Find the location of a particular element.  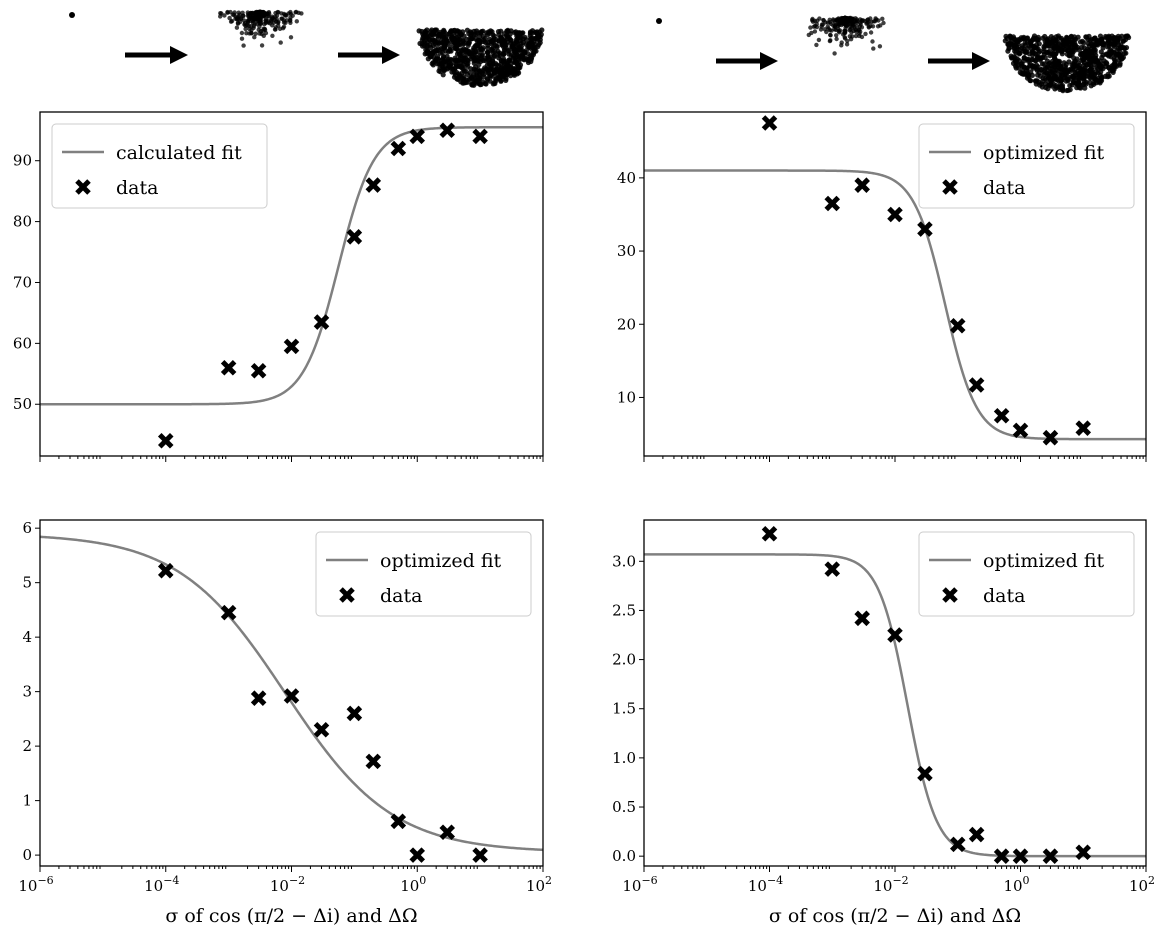

y-tick-label: 5 is located at coordinates (27, 583).